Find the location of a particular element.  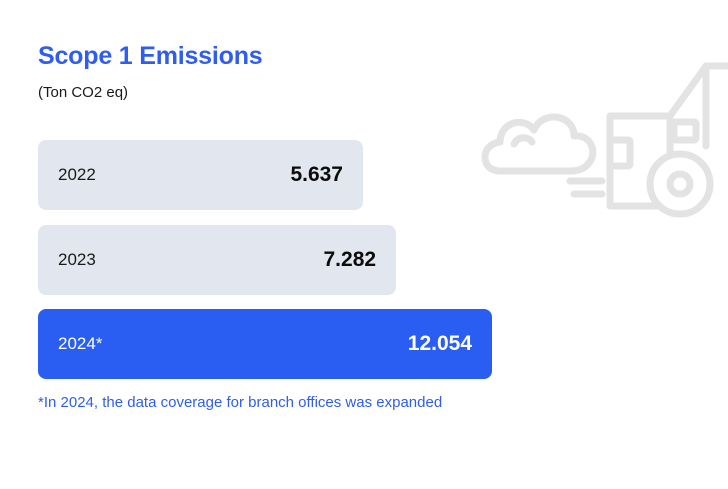

bar-category-label: 2024* is located at coordinates (80, 343).